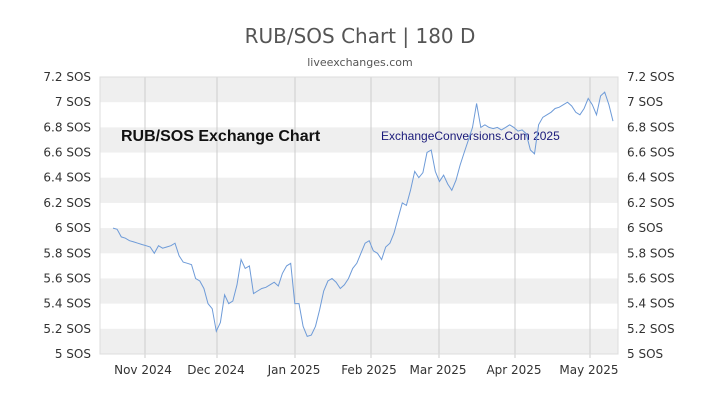 The image size is (720, 405). What do you see at coordinates (73, 354) in the screenshot?
I see `y-tick-label-left: 5 SOS` at bounding box center [73, 354].